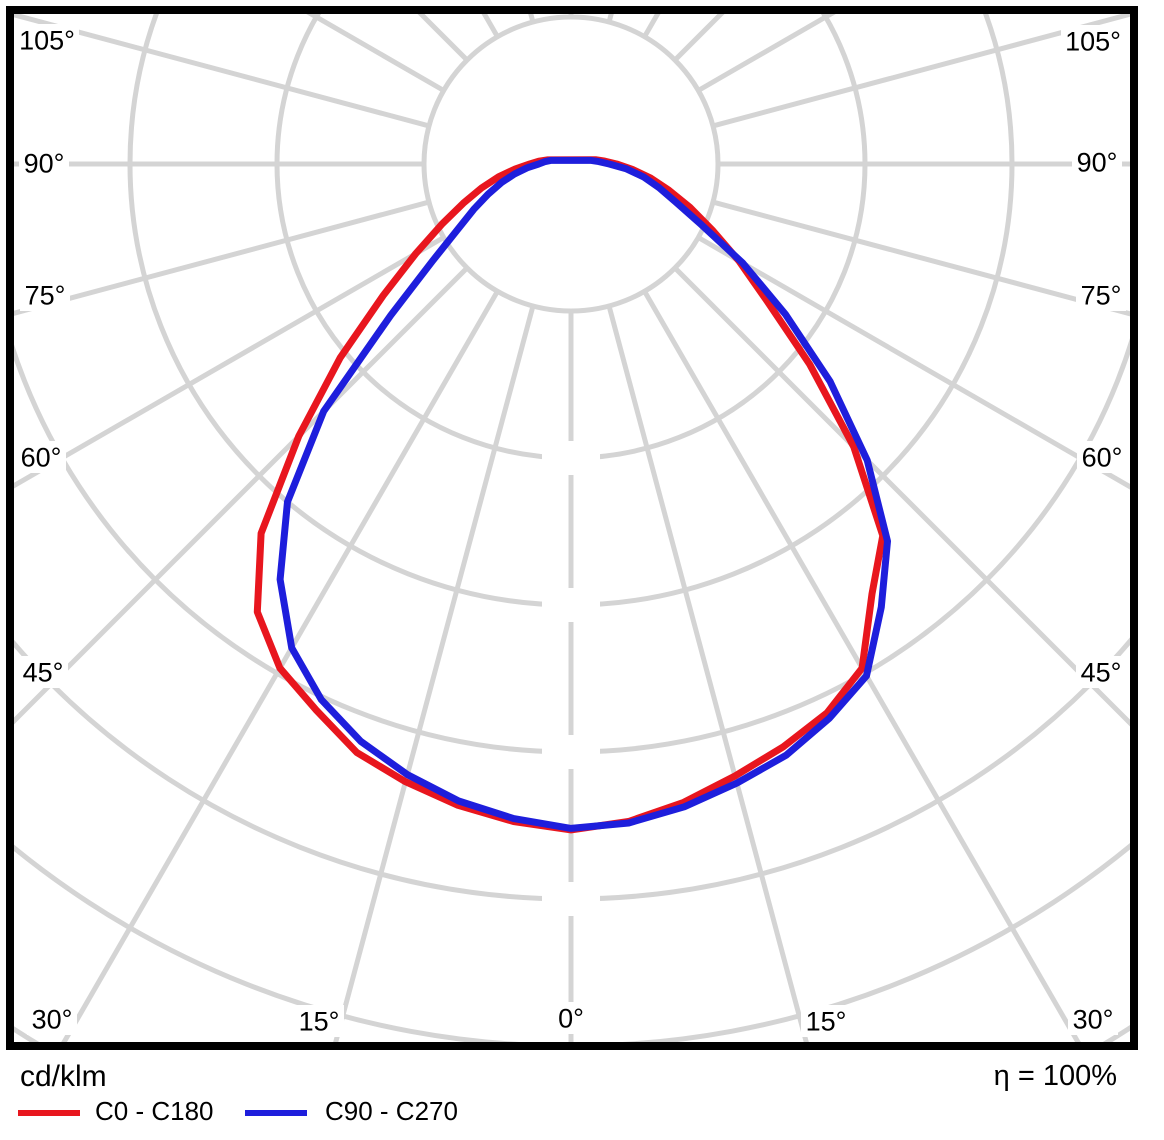 This screenshot has width=1164, height=1140. I want to click on footer: cd/klm η = 100%, so click(582, 1077).